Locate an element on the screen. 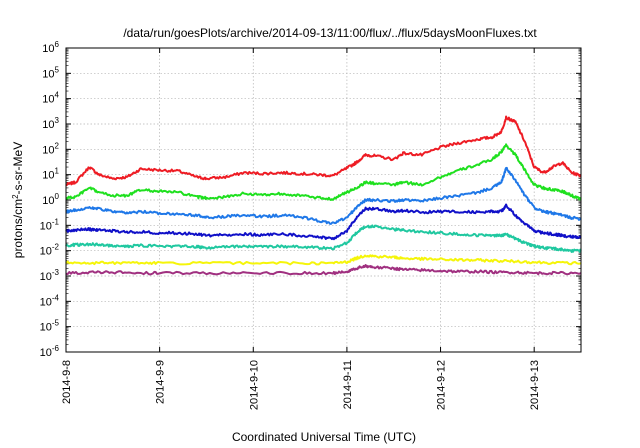  y-tick-label: 10⁻² is located at coordinates (50, 250).